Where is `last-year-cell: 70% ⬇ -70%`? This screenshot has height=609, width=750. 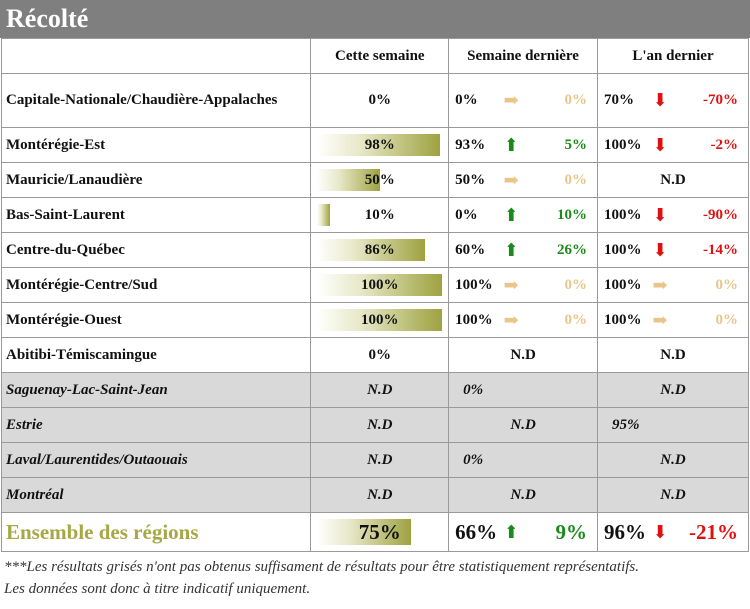 last-year-cell: 70% ⬇ -70% is located at coordinates (673, 100).